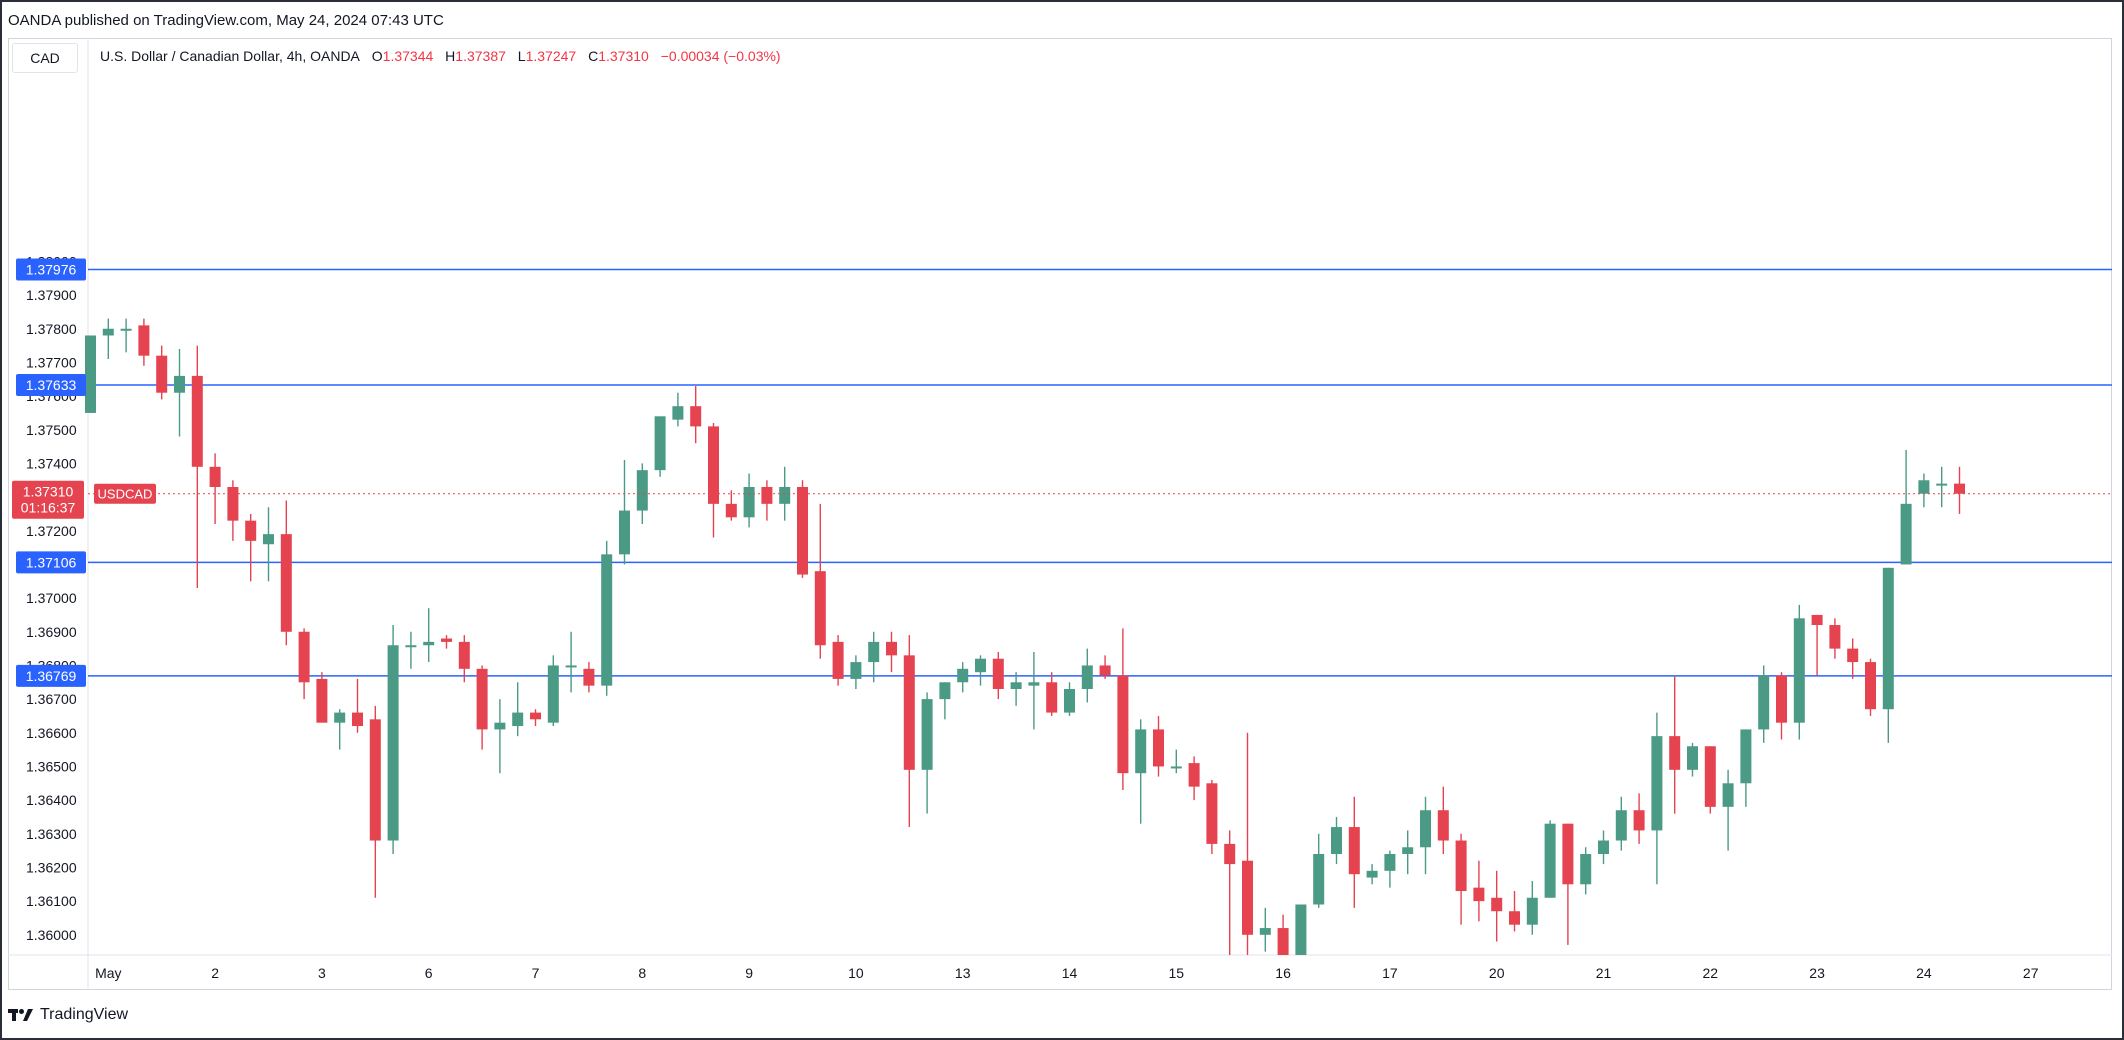 This screenshot has width=2124, height=1040. Describe the element at coordinates (51, 766) in the screenshot. I see `price-tick-label: 1.36500` at that location.